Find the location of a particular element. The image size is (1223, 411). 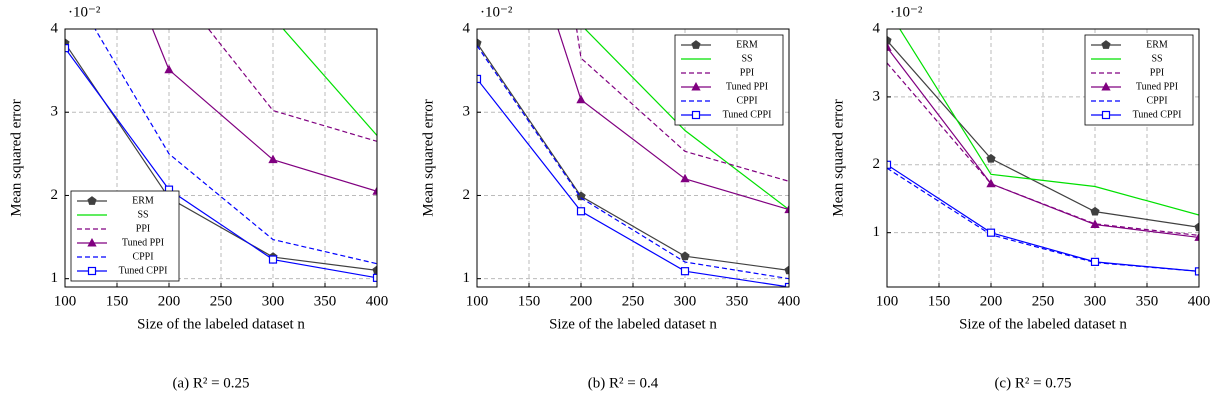

caption: (c) R² = 0.75 is located at coordinates (1032, 383).